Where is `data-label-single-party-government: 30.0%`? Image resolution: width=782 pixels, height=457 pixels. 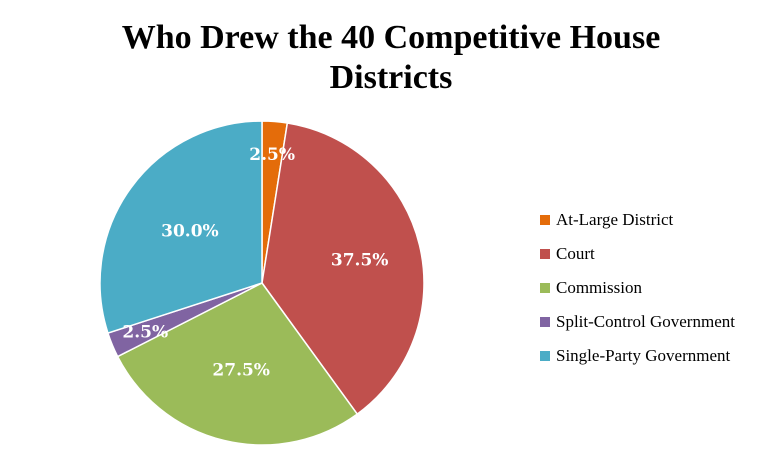
data-label-single-party-government: 30.0% is located at coordinates (190, 232).